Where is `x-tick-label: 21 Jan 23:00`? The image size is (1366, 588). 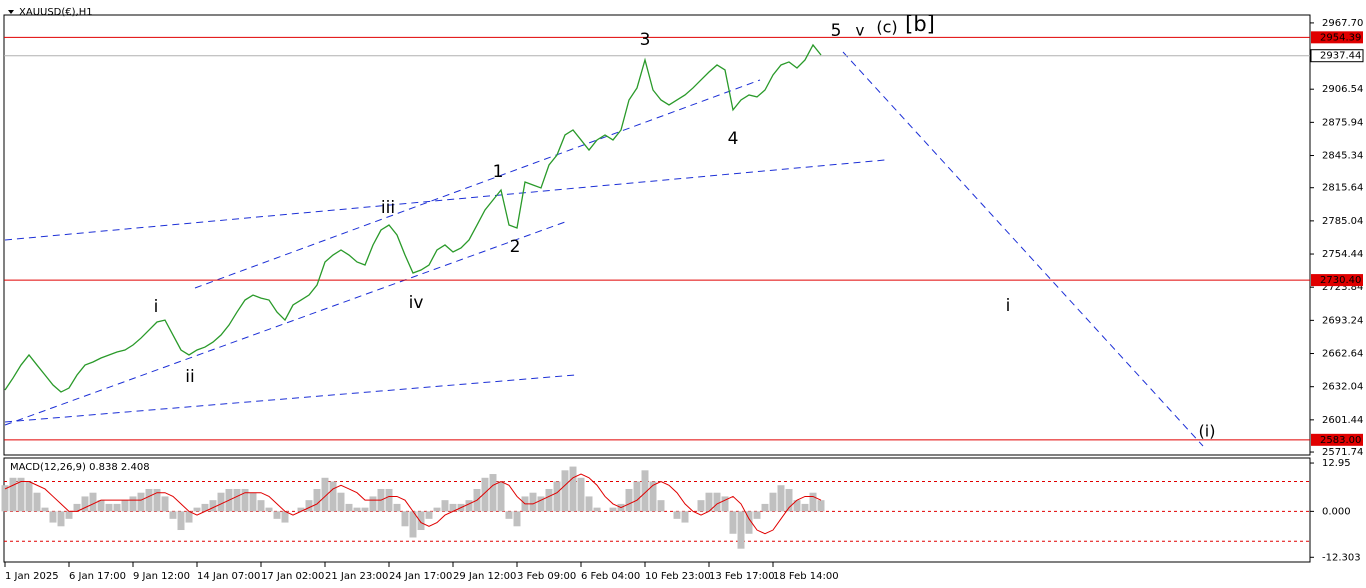
x-tick-label: 21 Jan 23:00 is located at coordinates (356, 576).